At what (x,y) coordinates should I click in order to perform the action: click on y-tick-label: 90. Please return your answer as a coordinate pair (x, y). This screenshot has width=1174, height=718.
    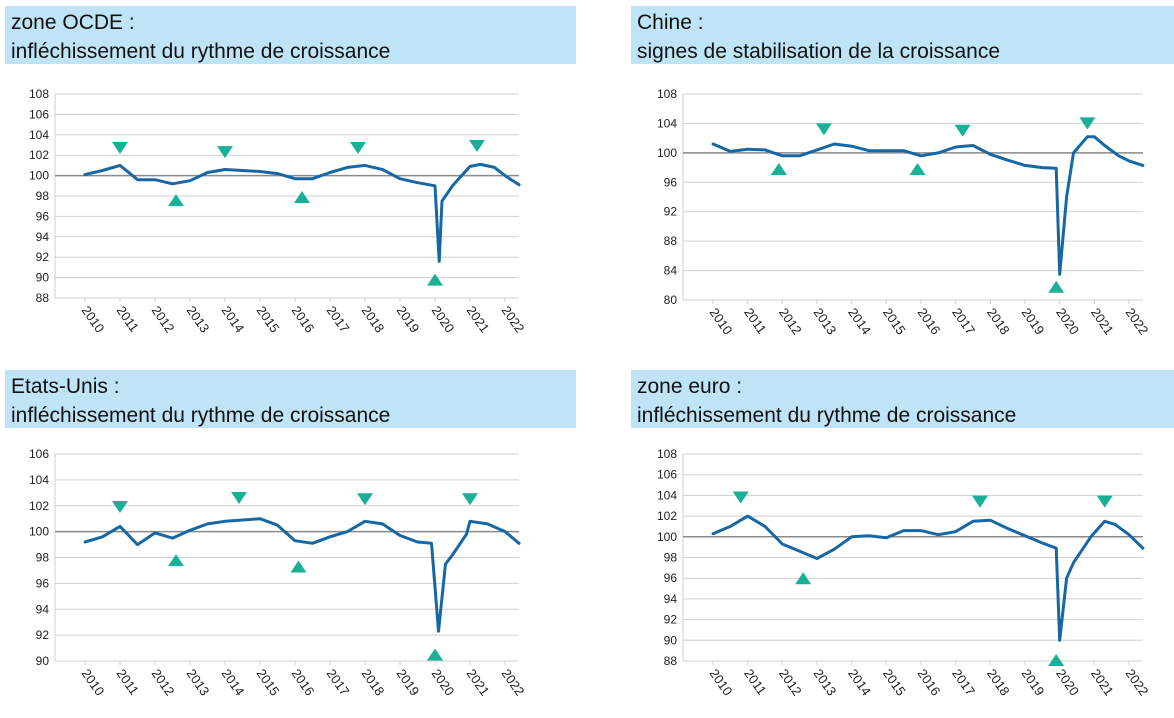
    Looking at the image, I should click on (43, 661).